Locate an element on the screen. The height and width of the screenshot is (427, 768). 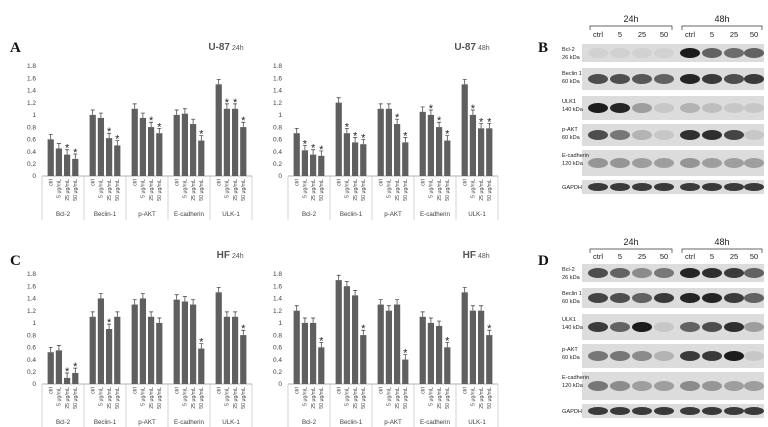
lane-label: ctrl is located at coordinates (690, 256).